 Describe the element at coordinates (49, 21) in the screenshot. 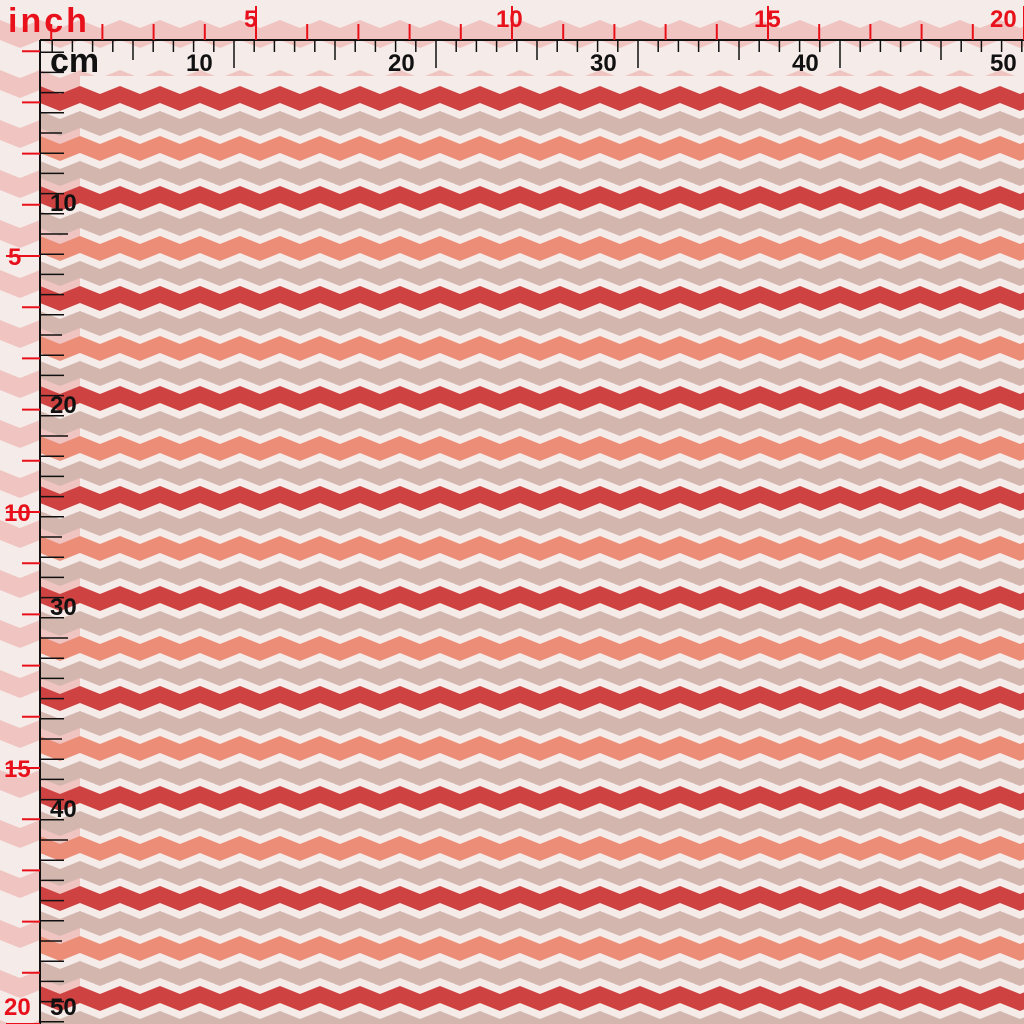

I see `inch-unit-label: inch` at that location.